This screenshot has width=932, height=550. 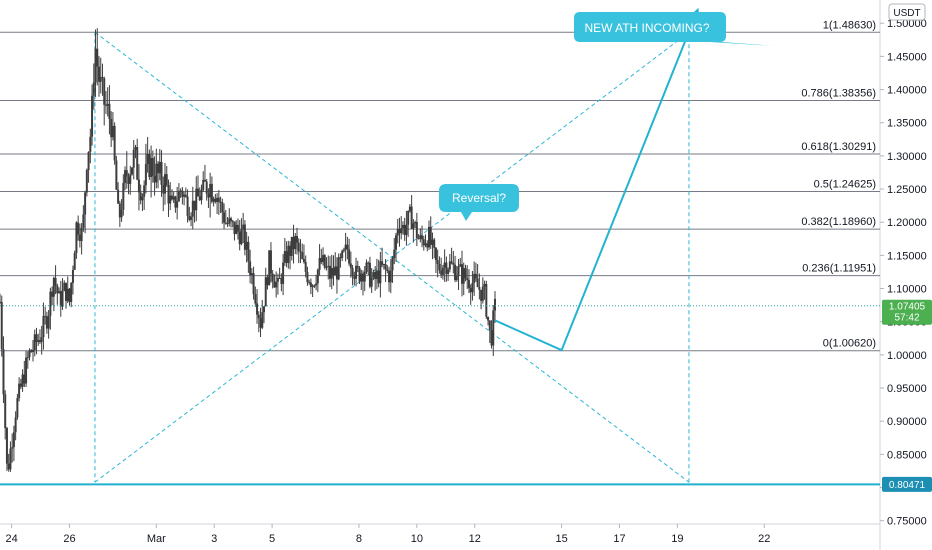 What do you see at coordinates (359, 539) in the screenshot?
I see `x-tick-label: 8` at bounding box center [359, 539].